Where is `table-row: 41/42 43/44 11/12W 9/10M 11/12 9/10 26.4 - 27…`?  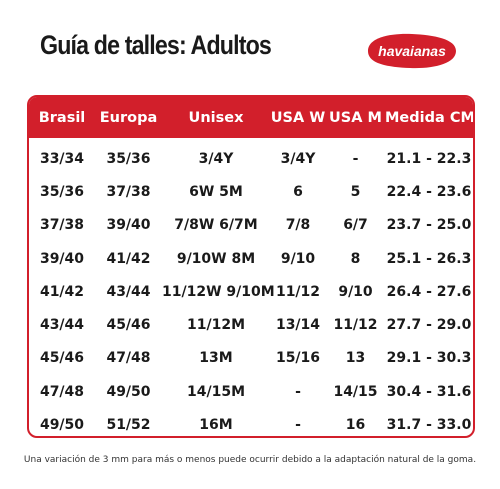
table-row: 41/42 43/44 11/12W 9/10M 11/12 9/10 26.4 - 27… is located at coordinates (251, 291).